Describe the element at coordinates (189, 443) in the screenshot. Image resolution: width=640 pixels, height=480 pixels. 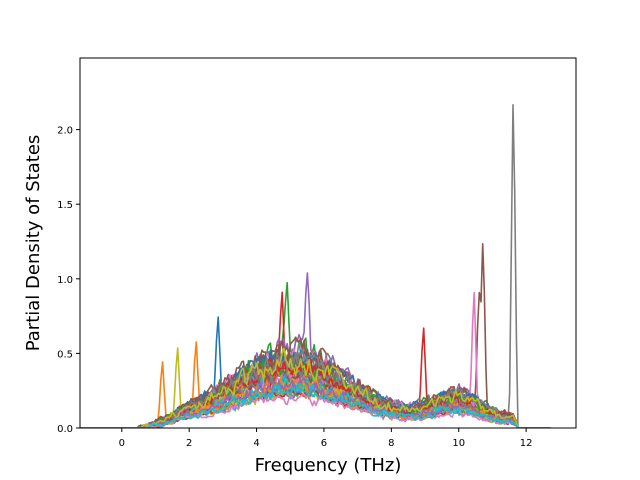
I see `x-tick-label: 2` at that location.